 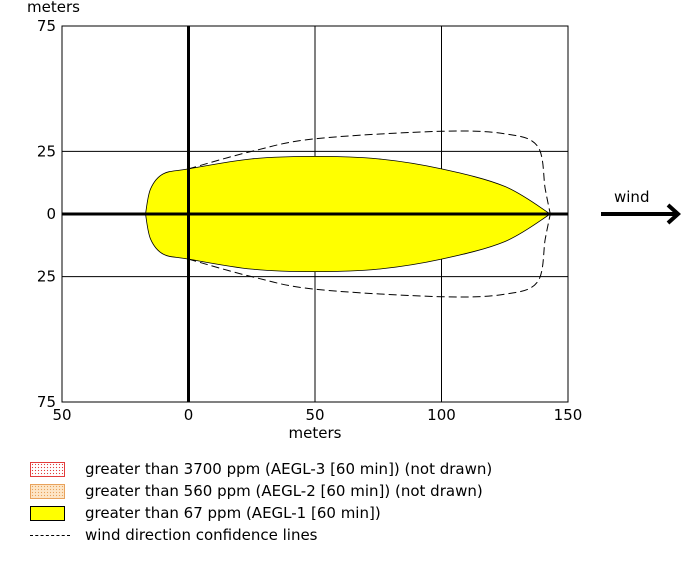 What do you see at coordinates (201, 535) in the screenshot?
I see `legend-label-confidence: wind direction confidence lines` at bounding box center [201, 535].